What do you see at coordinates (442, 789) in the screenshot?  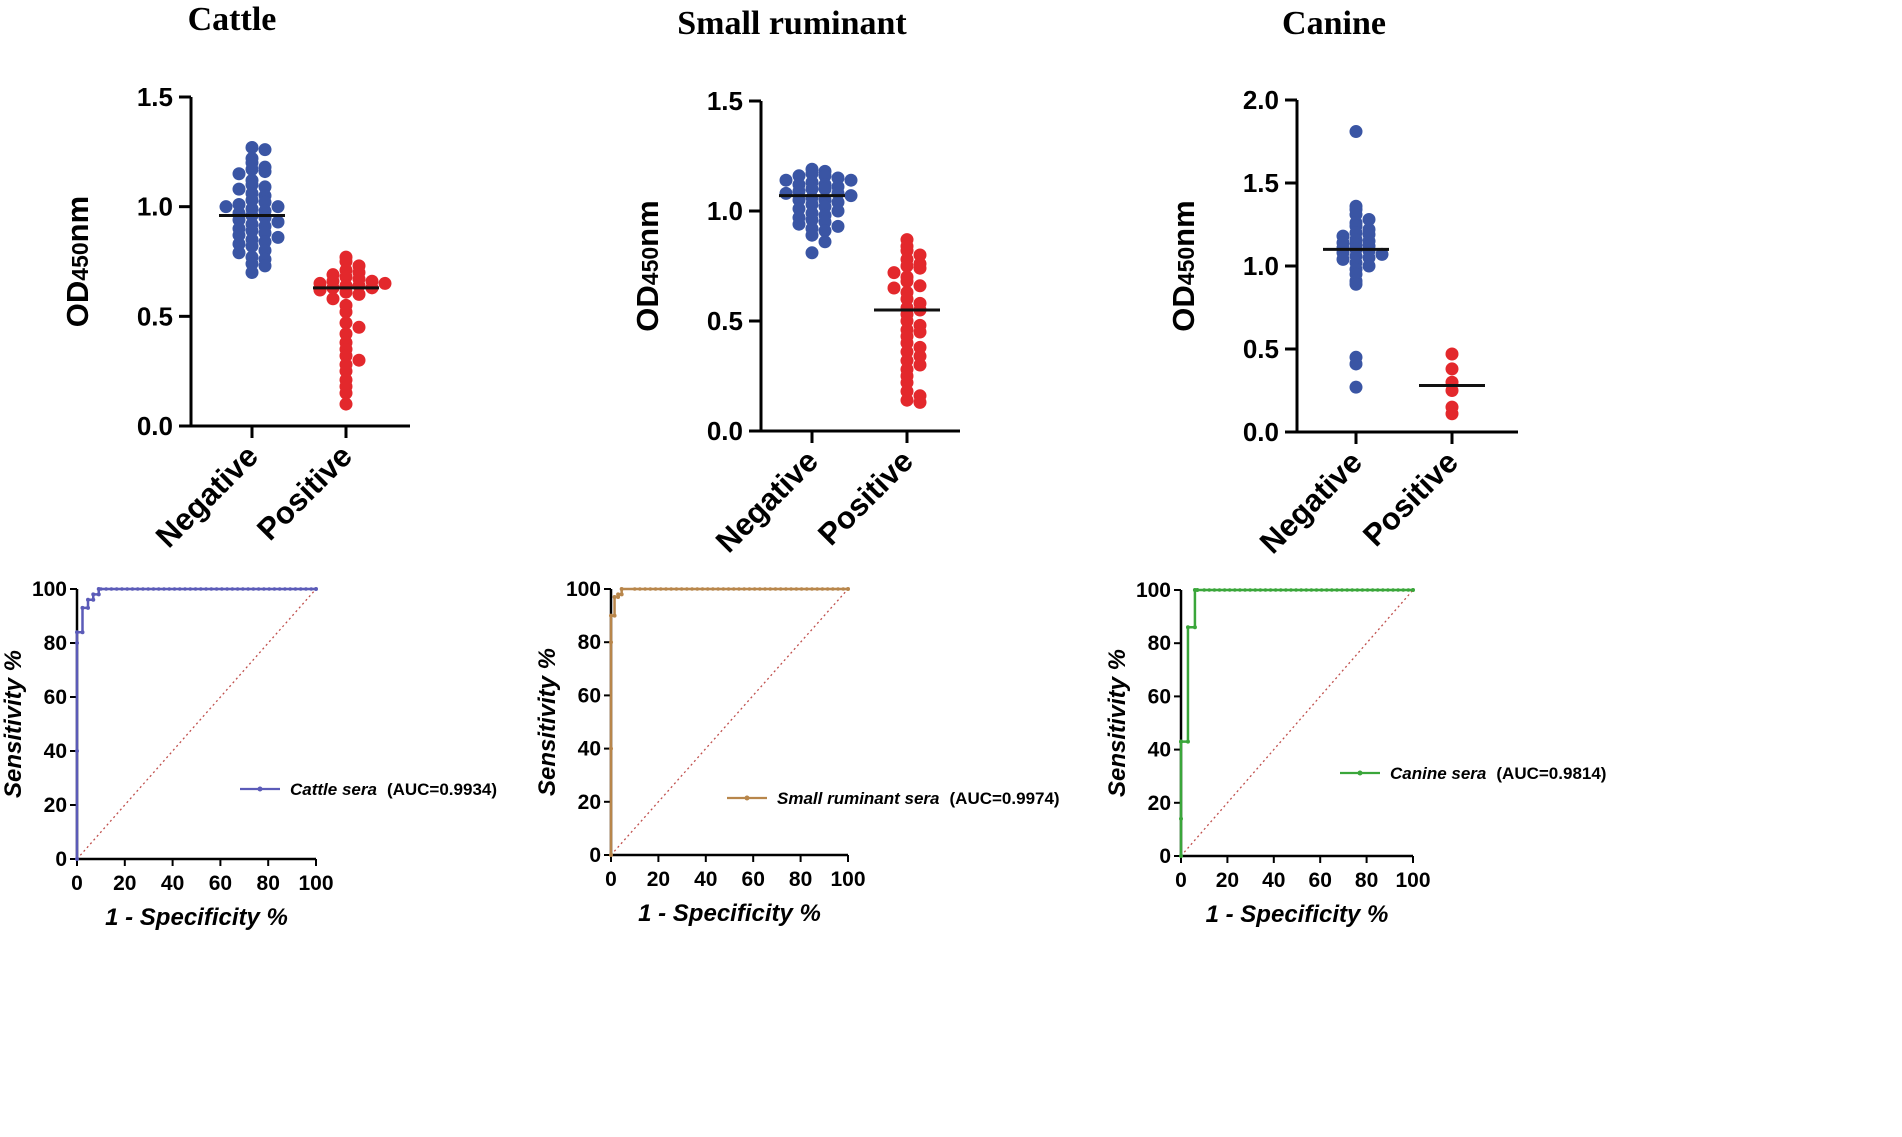 I see `legend-auc: (AUC=0.9934)` at bounding box center [442, 789].